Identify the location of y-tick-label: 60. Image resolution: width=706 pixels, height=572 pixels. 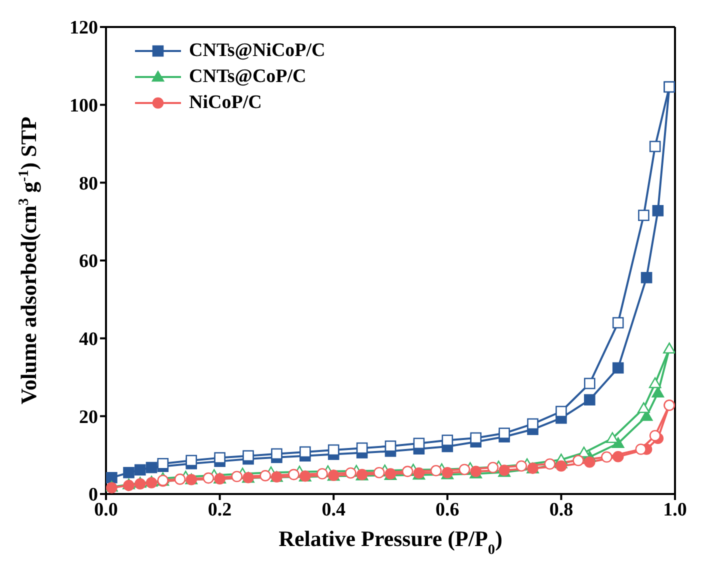
(88, 261).